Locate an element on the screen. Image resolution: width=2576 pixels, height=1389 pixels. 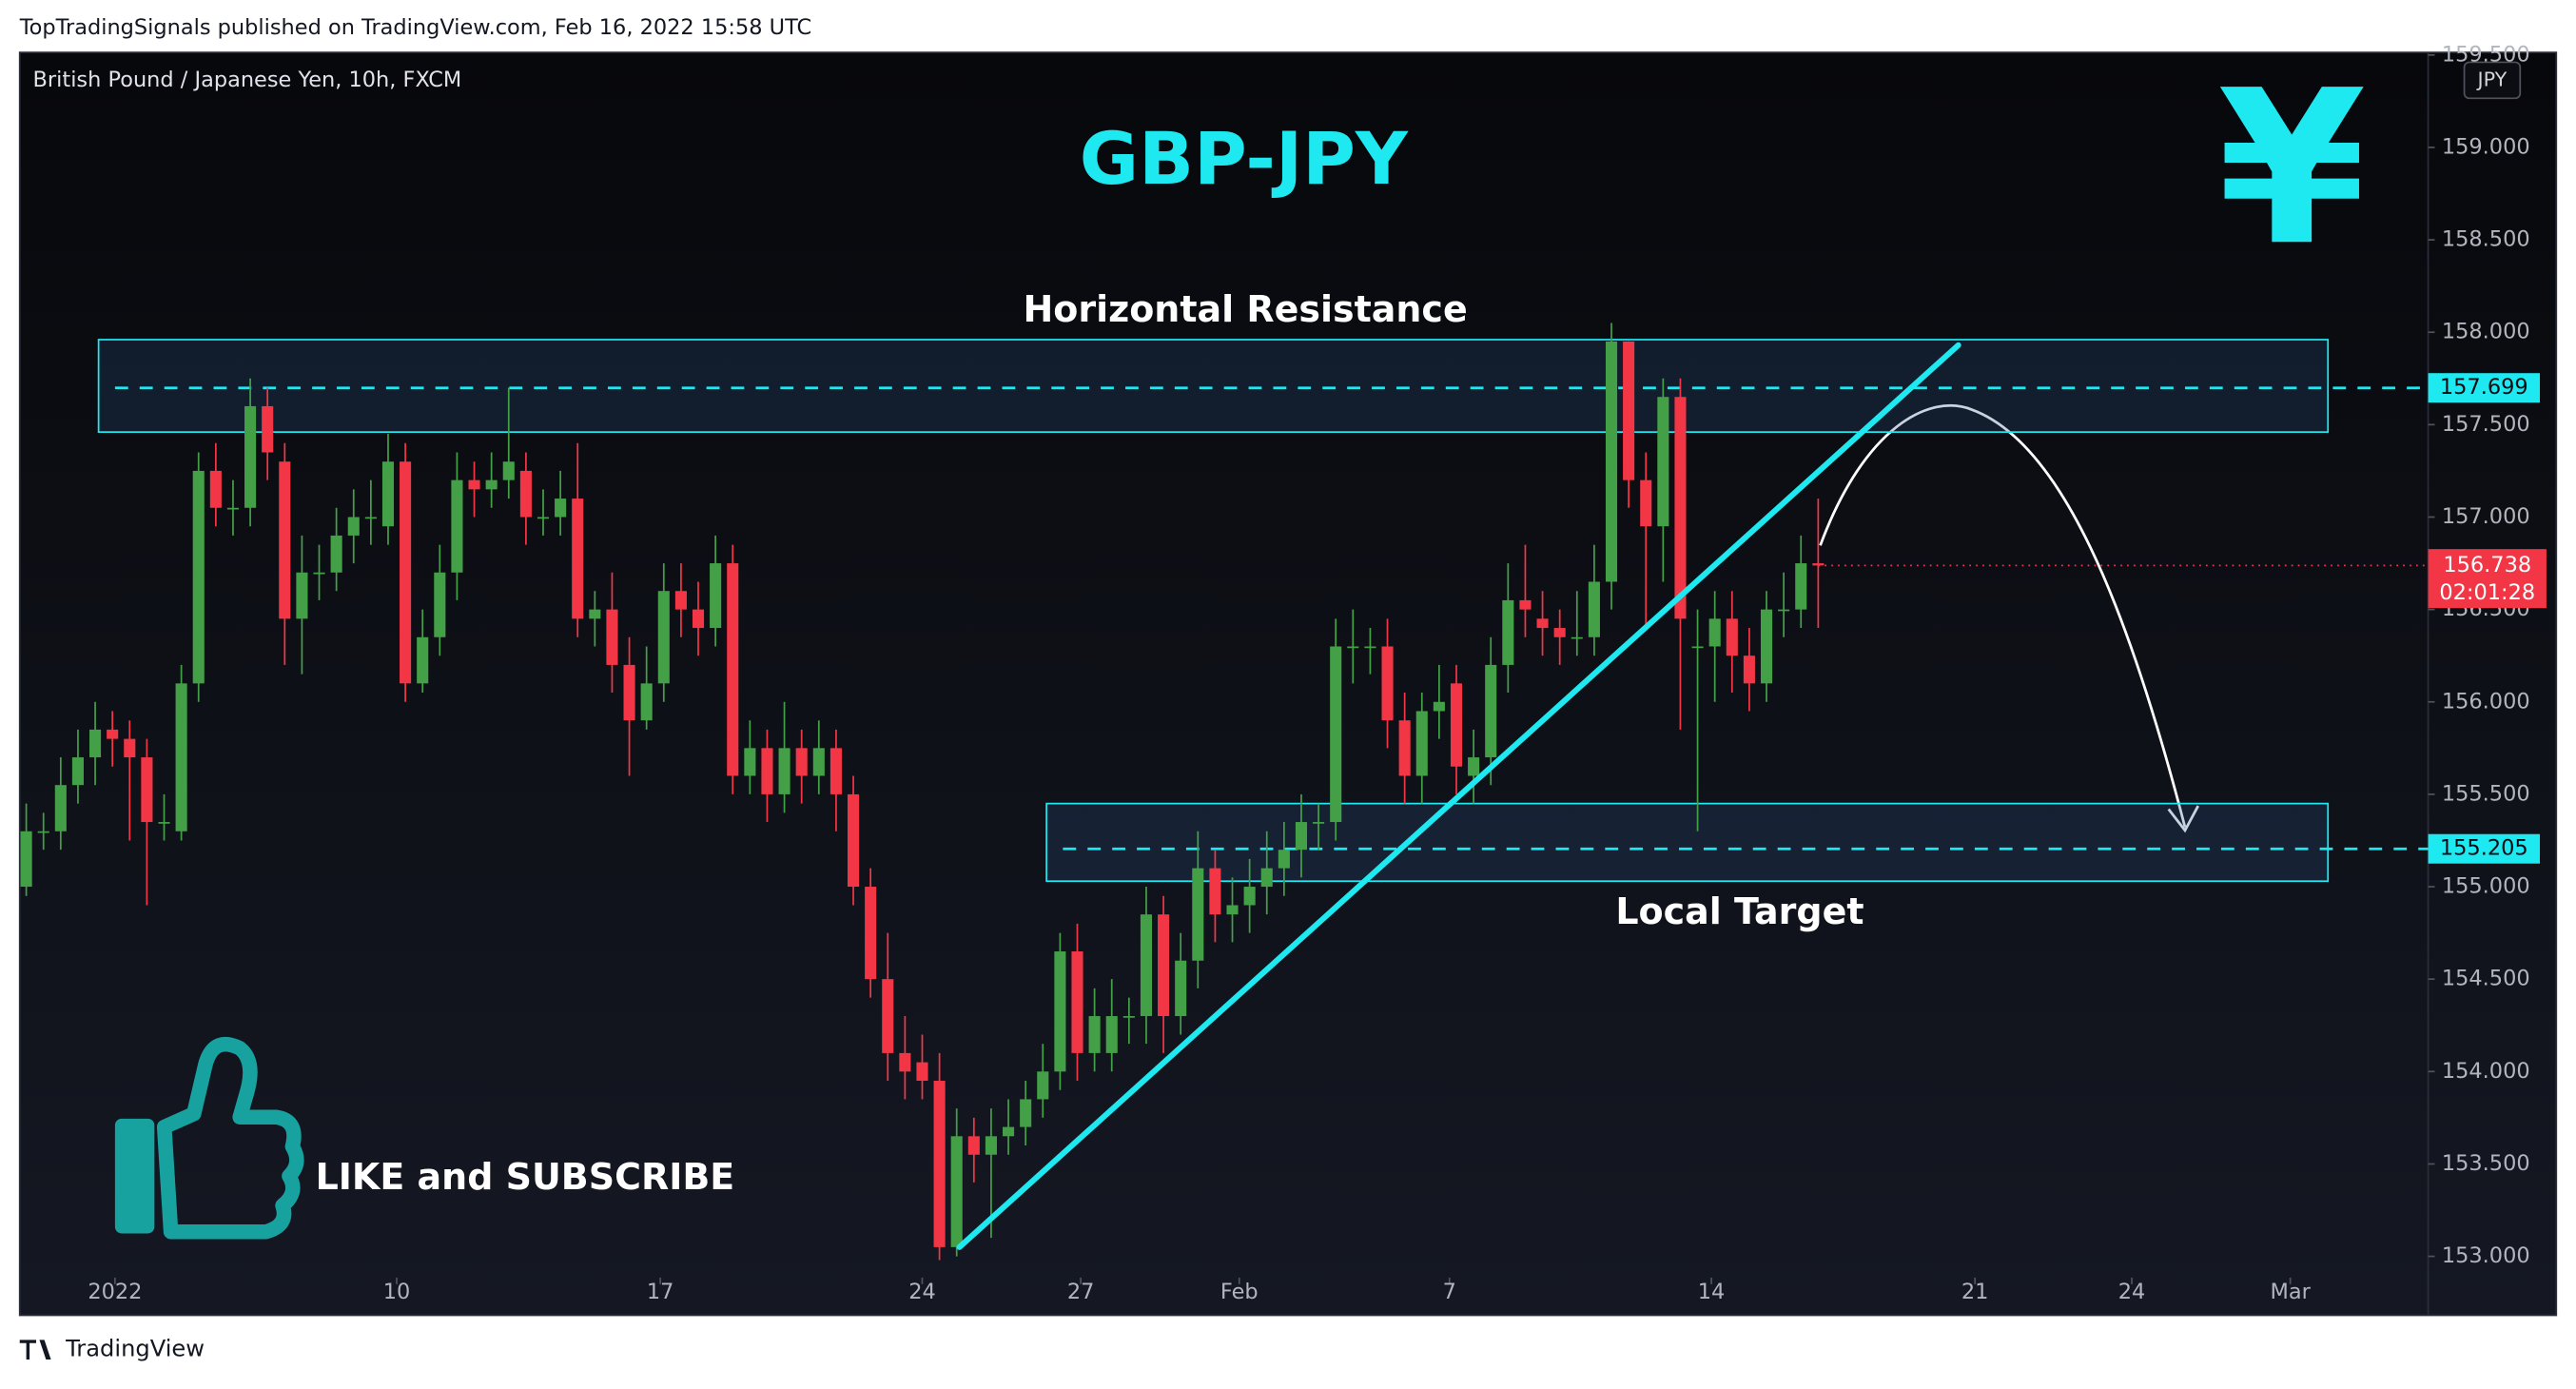
zone-label: Local Target is located at coordinates (1740, 911).